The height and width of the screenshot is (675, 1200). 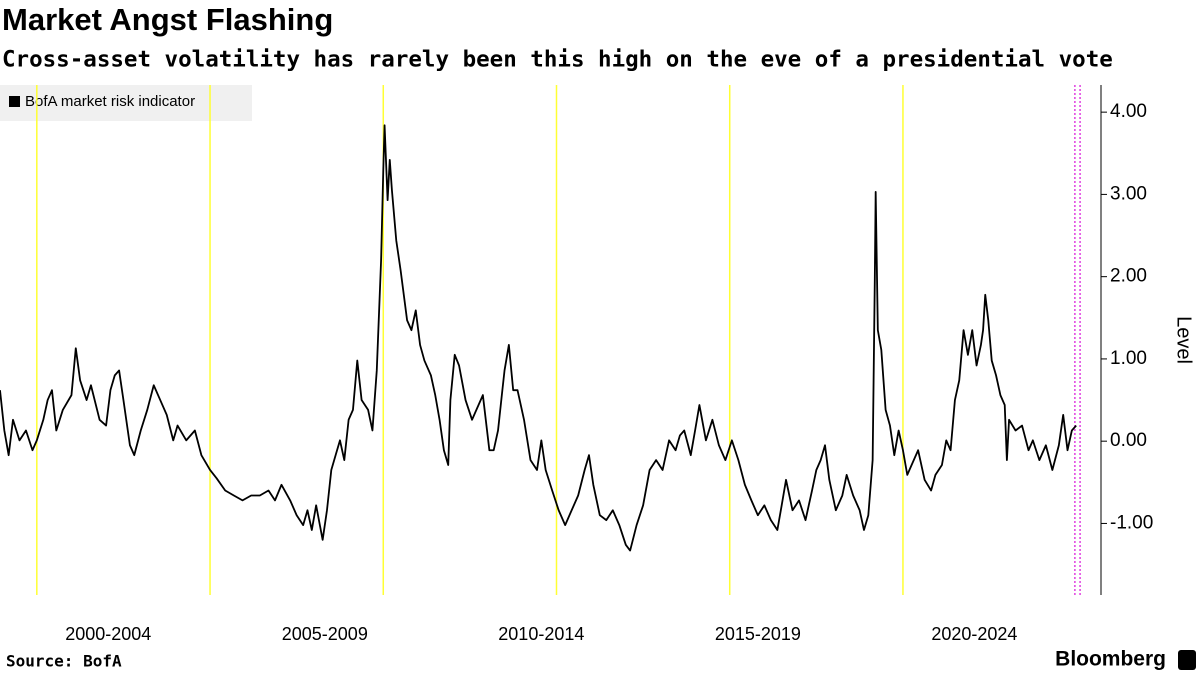 What do you see at coordinates (758, 634) in the screenshot?
I see `x-tick-label: 2015-2019` at bounding box center [758, 634].